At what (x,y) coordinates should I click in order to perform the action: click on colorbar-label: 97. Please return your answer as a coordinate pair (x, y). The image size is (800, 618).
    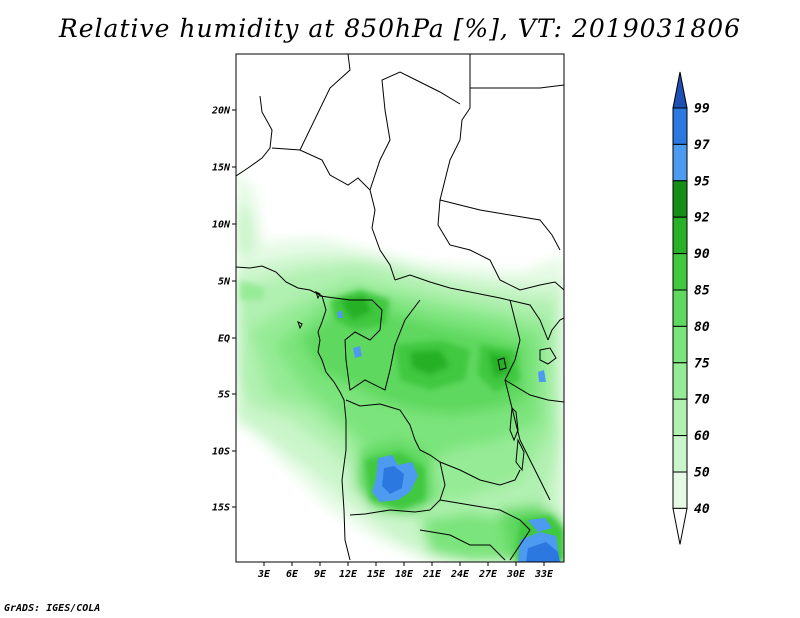
    Looking at the image, I should click on (702, 145).